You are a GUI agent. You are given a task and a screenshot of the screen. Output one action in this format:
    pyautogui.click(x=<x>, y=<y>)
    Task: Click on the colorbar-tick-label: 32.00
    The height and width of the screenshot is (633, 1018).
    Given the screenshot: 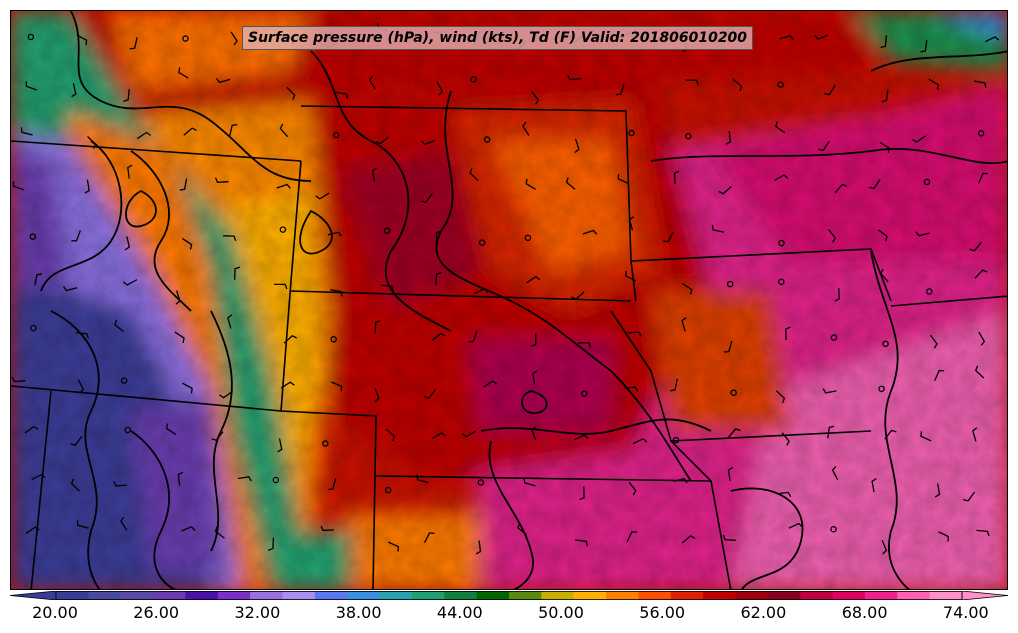 What is the action you would take?
    pyautogui.click(x=257, y=612)
    